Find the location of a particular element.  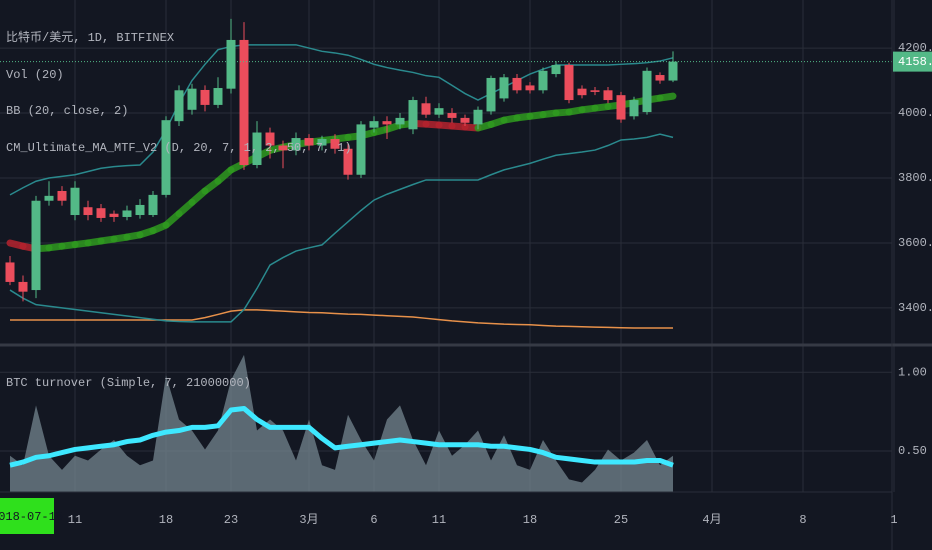

x-tick-label: 8 is located at coordinates (802, 520).